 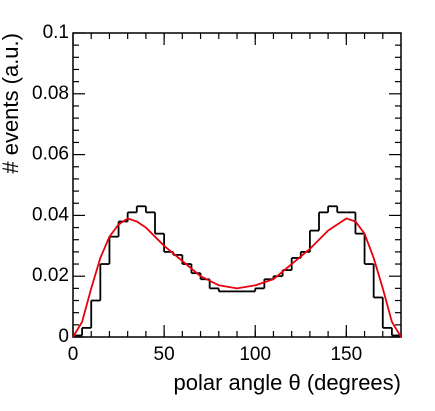 What do you see at coordinates (73, 354) in the screenshot?
I see `x-tick-label: 0` at bounding box center [73, 354].